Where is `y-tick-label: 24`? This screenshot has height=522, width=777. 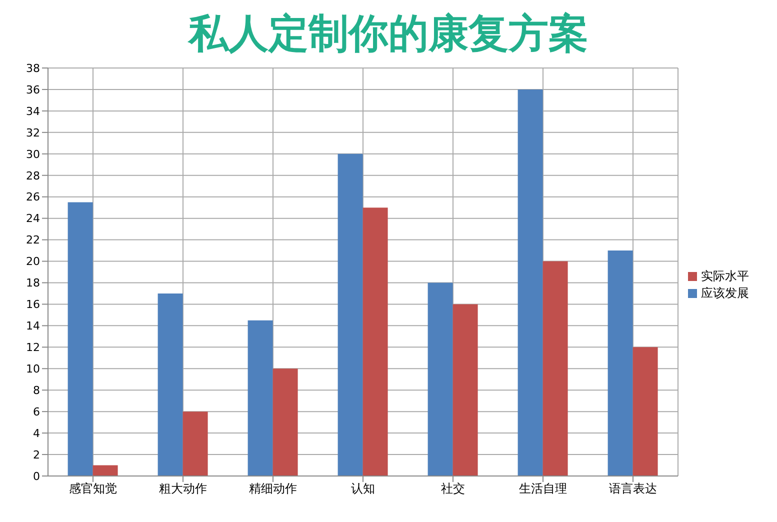 y-tick-label: 24 is located at coordinates (33, 219).